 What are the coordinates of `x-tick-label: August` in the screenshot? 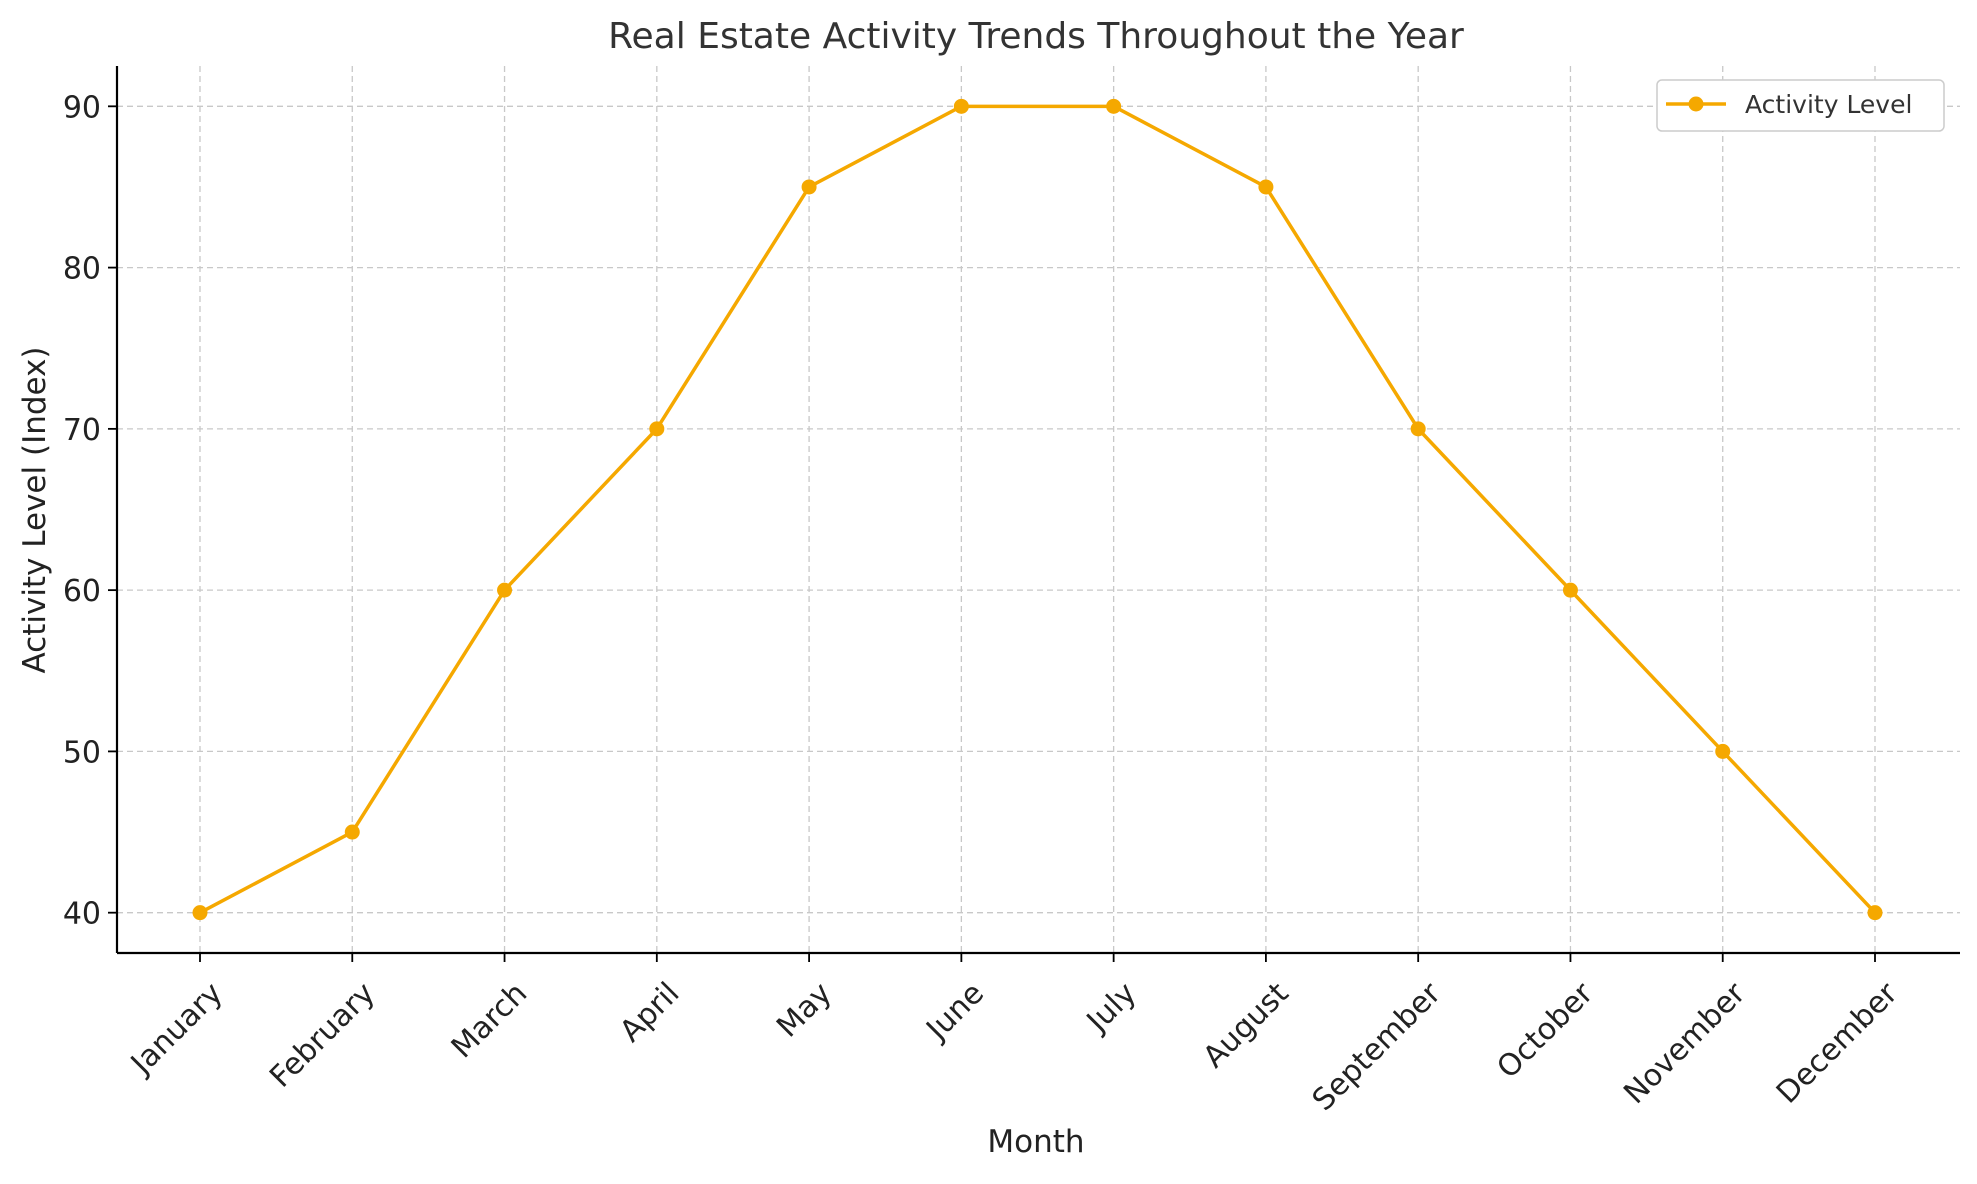 It's located at (1246, 1025).